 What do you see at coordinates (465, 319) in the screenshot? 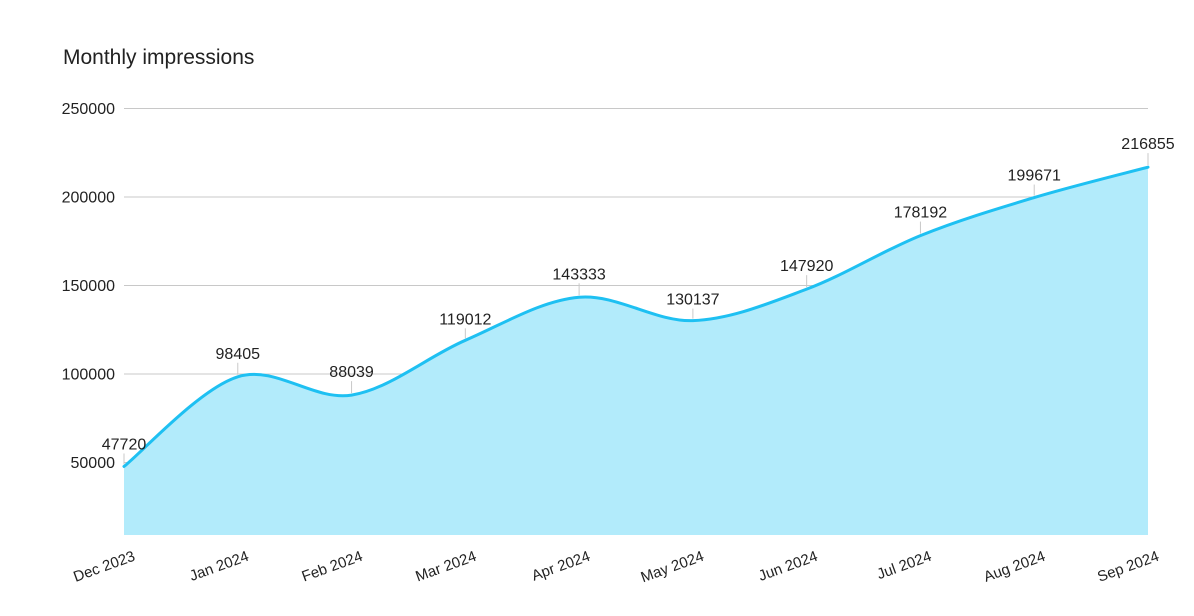
I see `data-label: 119012` at bounding box center [465, 319].